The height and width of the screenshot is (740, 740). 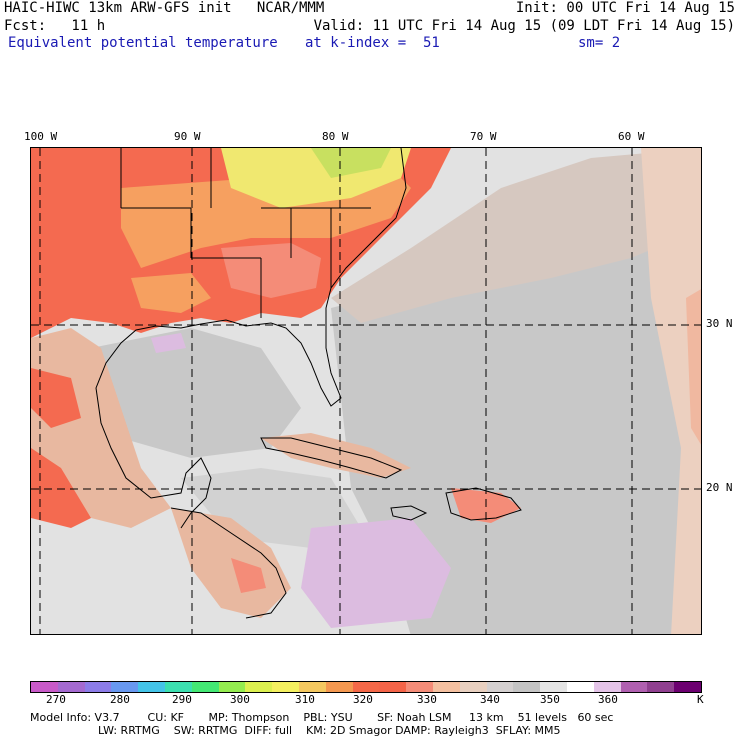 I want to click on cbar-tick-290: 290, so click(x=182, y=699).